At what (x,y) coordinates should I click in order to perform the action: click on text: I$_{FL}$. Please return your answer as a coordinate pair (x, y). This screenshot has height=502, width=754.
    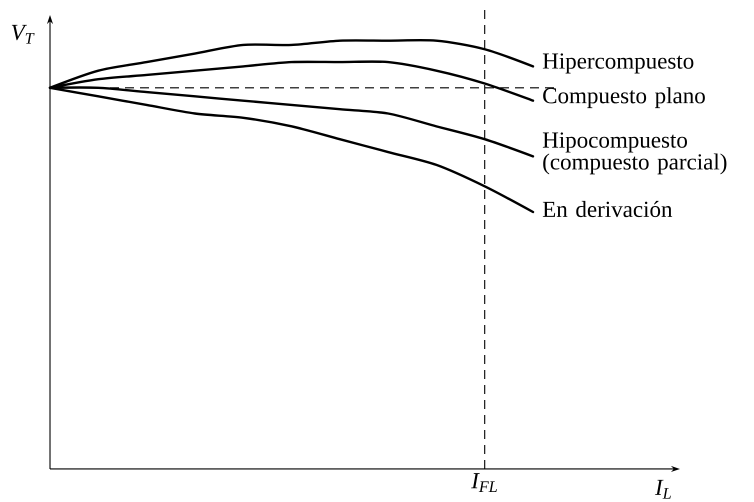
    Looking at the image, I should click on (484, 482).